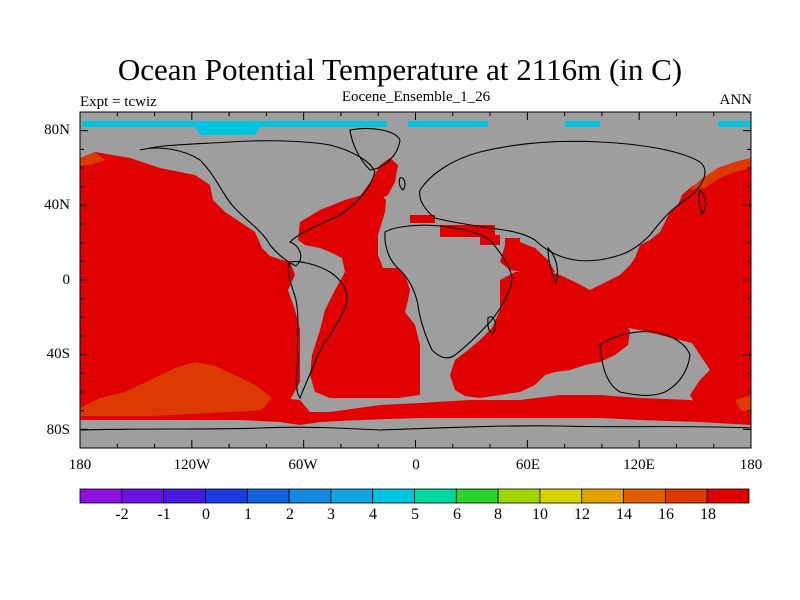 The image size is (800, 600). Describe the element at coordinates (540, 514) in the screenshot. I see `colorbar-label: 10` at that location.